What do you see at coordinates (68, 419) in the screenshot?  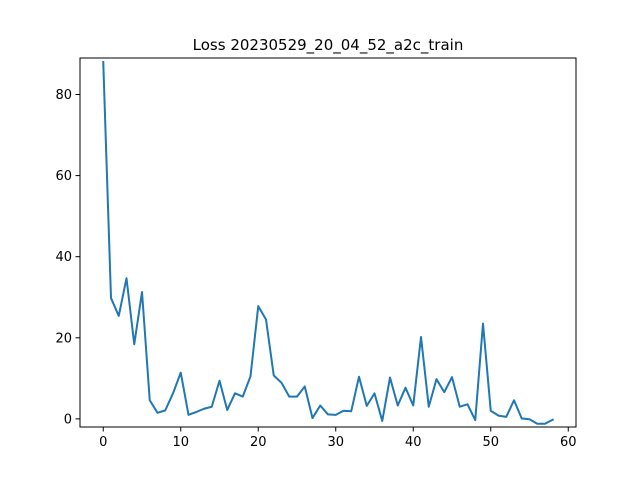 I see `y-tick-label: 0` at bounding box center [68, 419].